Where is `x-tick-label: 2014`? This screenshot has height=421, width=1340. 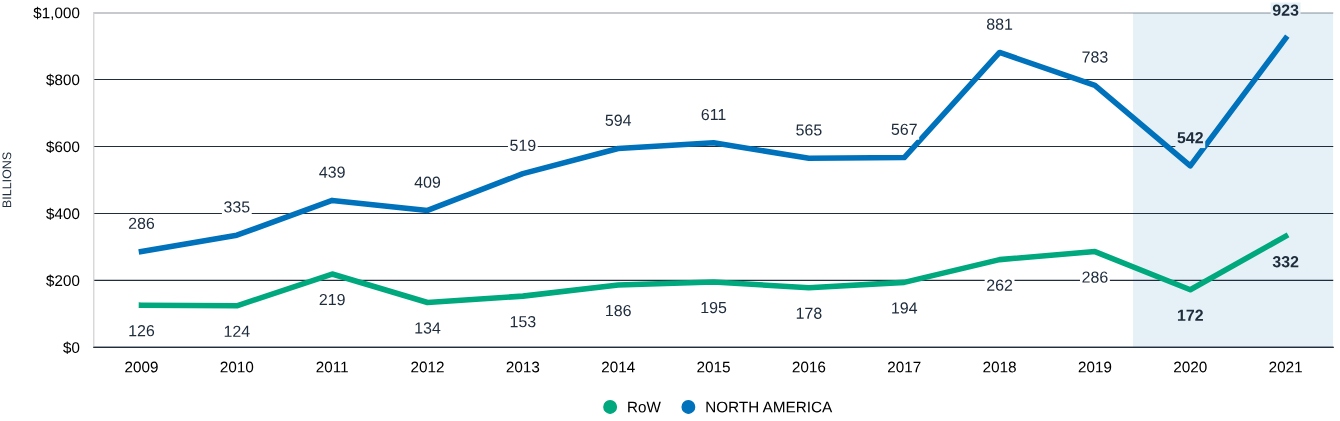 x-tick-label: 2014 is located at coordinates (618, 367).